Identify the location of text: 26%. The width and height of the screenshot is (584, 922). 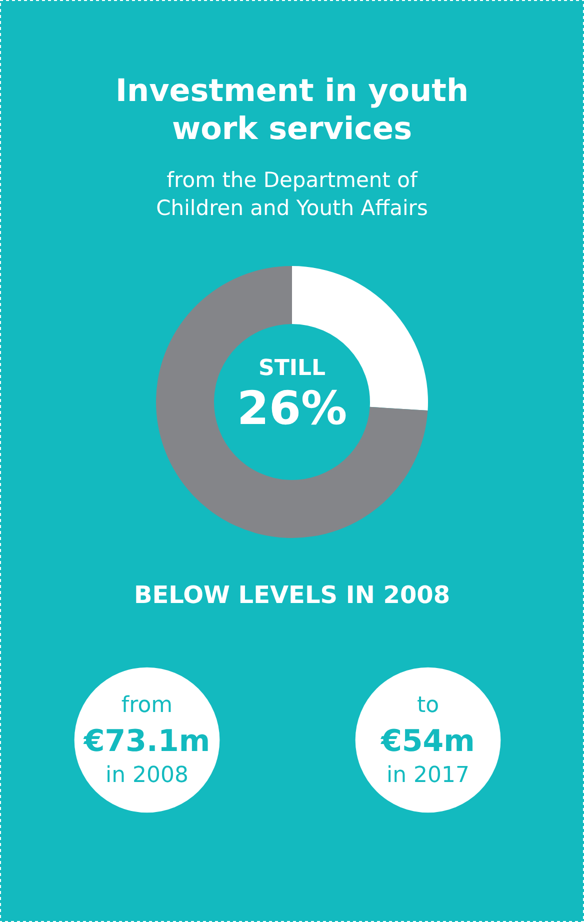
(292, 408).